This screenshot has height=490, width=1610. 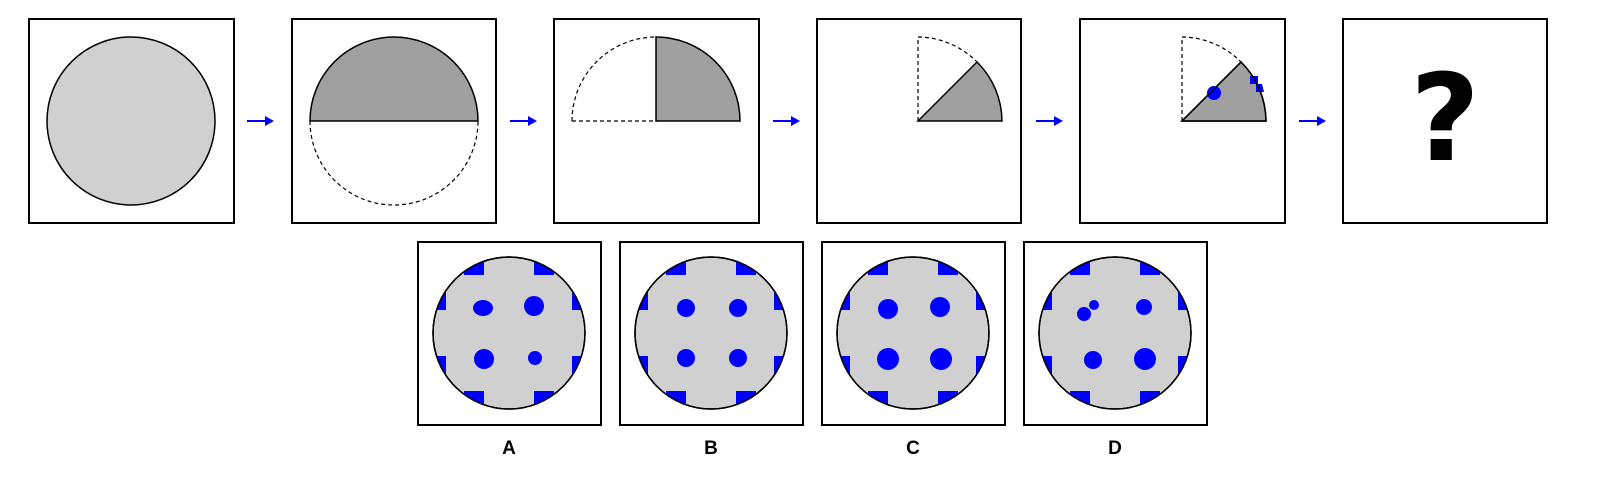 What do you see at coordinates (1115, 448) in the screenshot?
I see `option-label: D` at bounding box center [1115, 448].